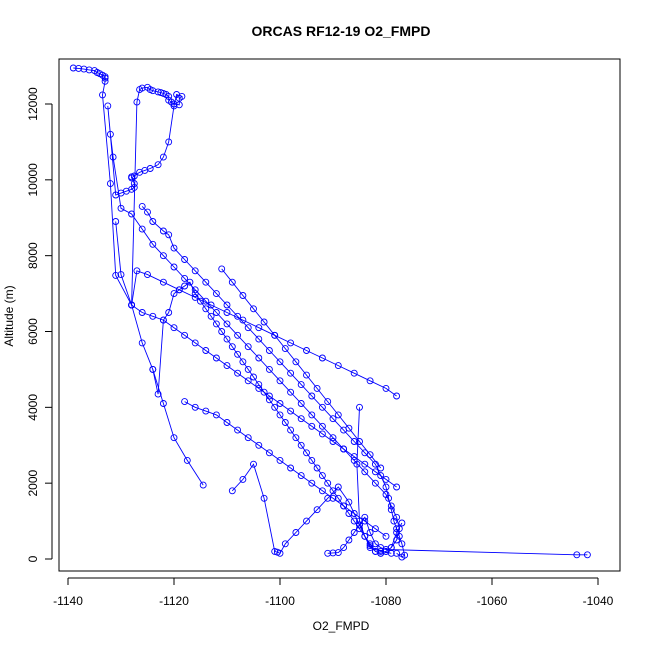 The height and width of the screenshot is (650, 650). Describe the element at coordinates (9, 315) in the screenshot. I see `y-axis-label: Altitude (m)` at that location.